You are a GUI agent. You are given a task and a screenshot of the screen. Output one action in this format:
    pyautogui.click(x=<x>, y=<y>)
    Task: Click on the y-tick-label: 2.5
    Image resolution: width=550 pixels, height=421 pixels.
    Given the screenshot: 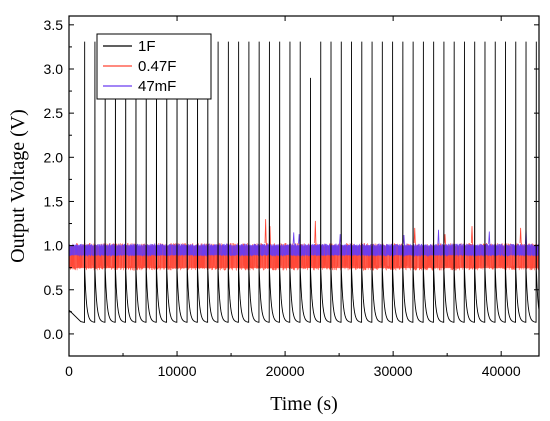 What is the action you would take?
    pyautogui.click(x=54, y=113)
    